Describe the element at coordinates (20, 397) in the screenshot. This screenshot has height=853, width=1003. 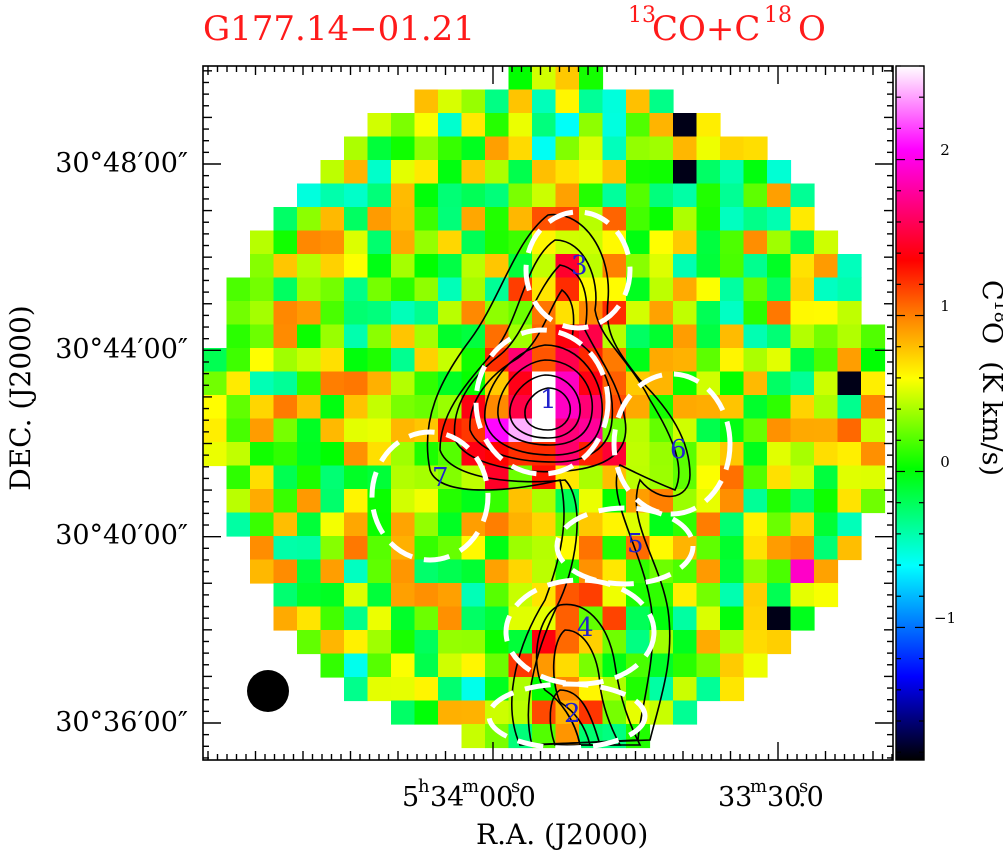
I see `y-axis-label: DEC. (J2000)` at that location.